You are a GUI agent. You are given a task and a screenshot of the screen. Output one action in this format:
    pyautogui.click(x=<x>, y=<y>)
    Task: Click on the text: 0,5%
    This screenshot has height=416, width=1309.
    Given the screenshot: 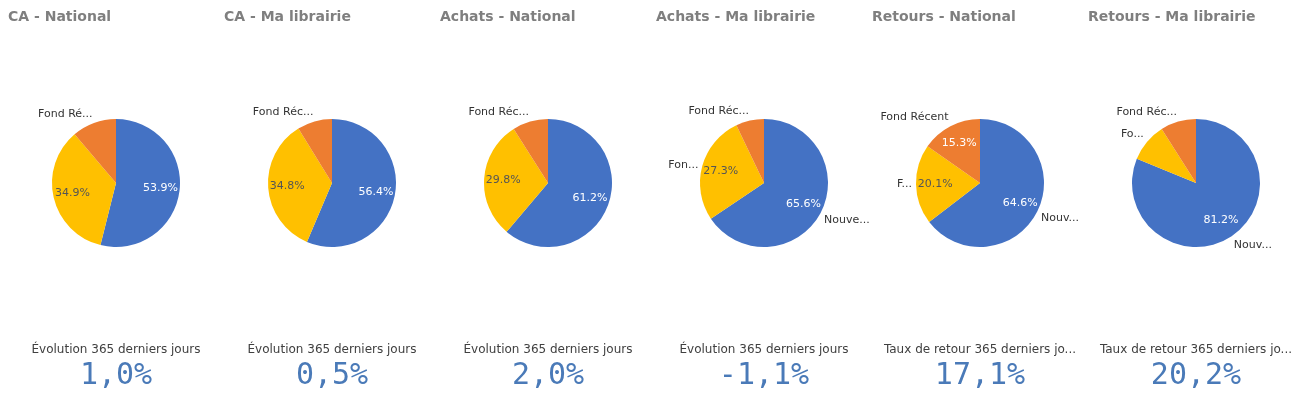 What is the action you would take?
    pyautogui.click(x=332, y=374)
    